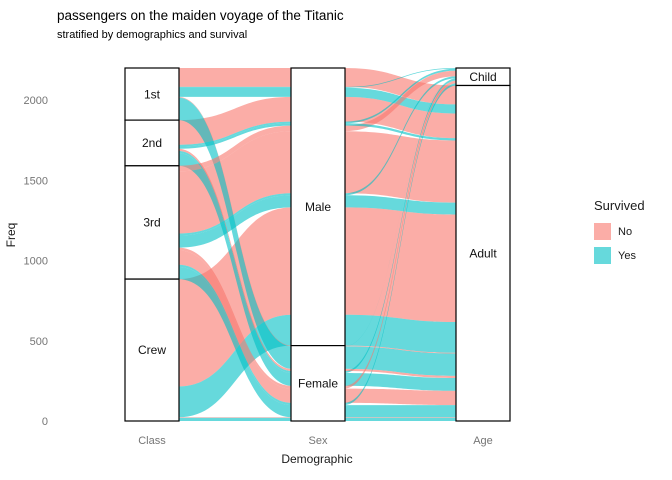 The image size is (672, 480). I want to click on stratum-label: 2nd, so click(152, 143).